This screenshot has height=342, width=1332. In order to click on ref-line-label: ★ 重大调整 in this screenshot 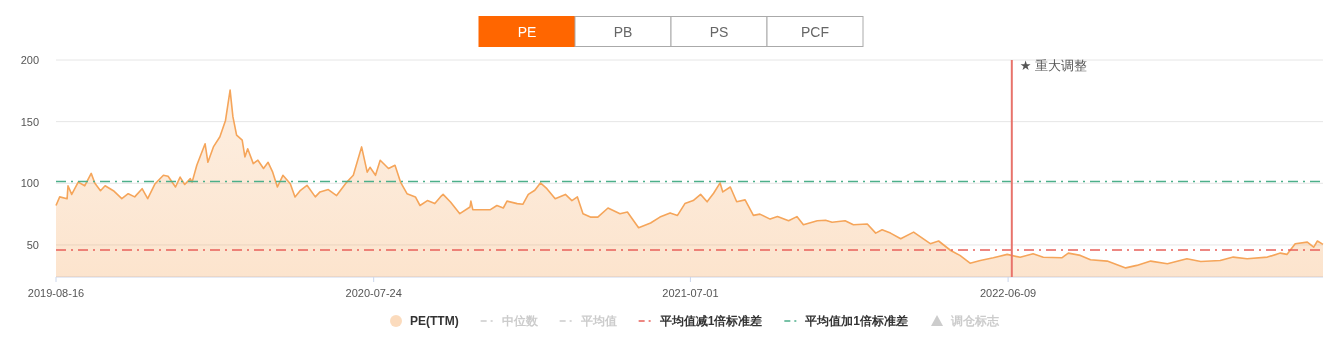, I will do `click(1053, 65)`.